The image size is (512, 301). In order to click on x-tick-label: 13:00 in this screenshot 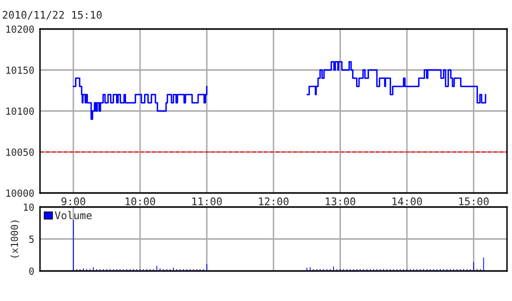, I will do `click(341, 201)`.